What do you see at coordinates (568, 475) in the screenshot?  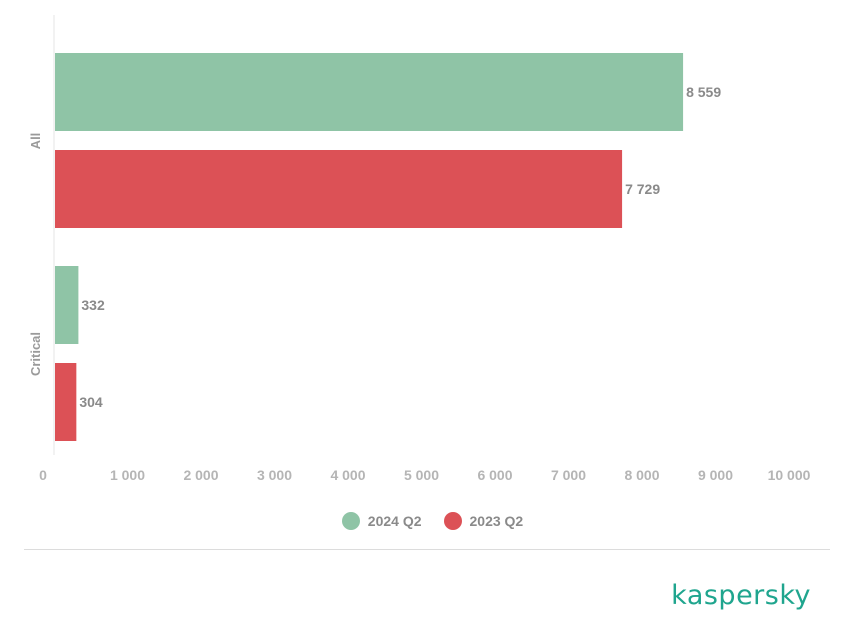 I see `x-tick-label: 7 000` at bounding box center [568, 475].